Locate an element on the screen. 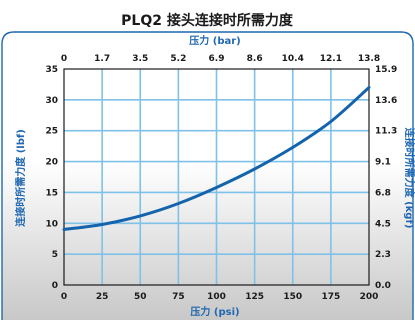 The height and width of the screenshot is (324, 415). y-tick-label-kgf: 9.1 is located at coordinates (383, 163).